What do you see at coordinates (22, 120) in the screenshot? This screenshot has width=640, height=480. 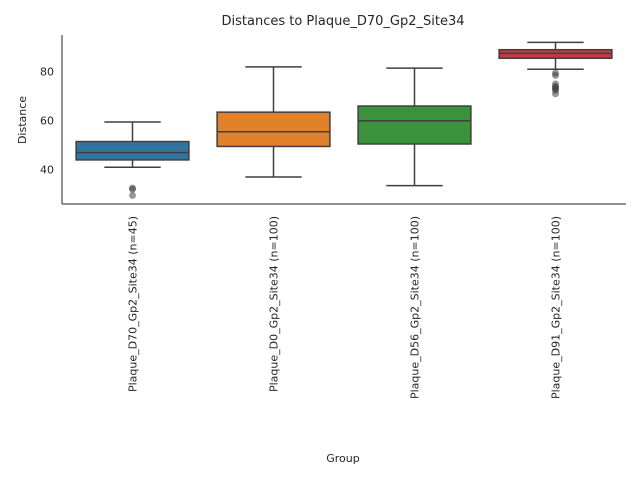 I see `y-axis-label: Distance` at bounding box center [22, 120].